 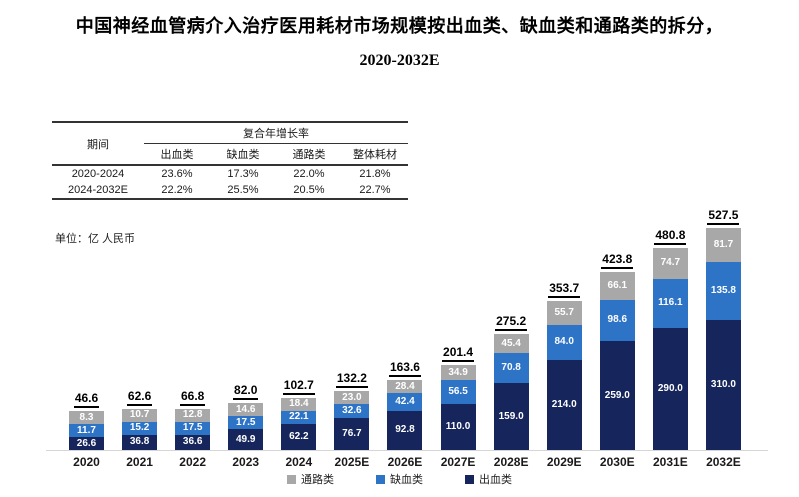 What do you see at coordinates (458, 354) in the screenshot?
I see `bar-total-label: 201.4` at bounding box center [458, 354].